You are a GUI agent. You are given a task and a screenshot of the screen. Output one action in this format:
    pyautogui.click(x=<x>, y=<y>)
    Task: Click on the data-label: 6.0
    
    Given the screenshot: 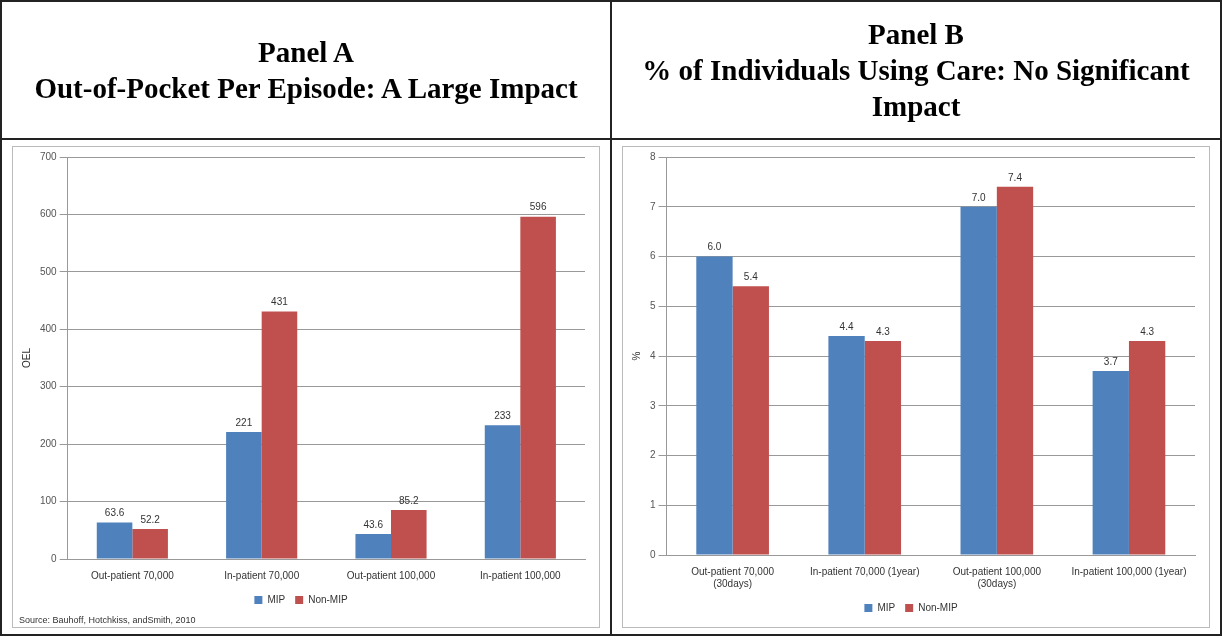 What is the action you would take?
    pyautogui.click(x=714, y=247)
    